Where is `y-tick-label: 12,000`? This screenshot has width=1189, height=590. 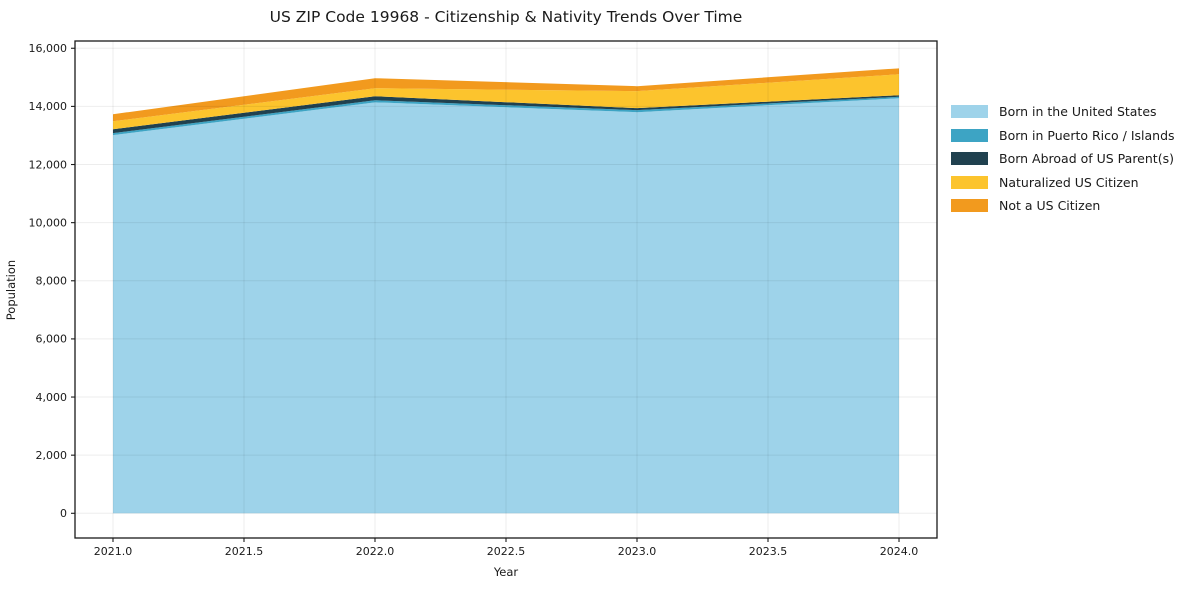 y-tick-label: 12,000 is located at coordinates (48, 164).